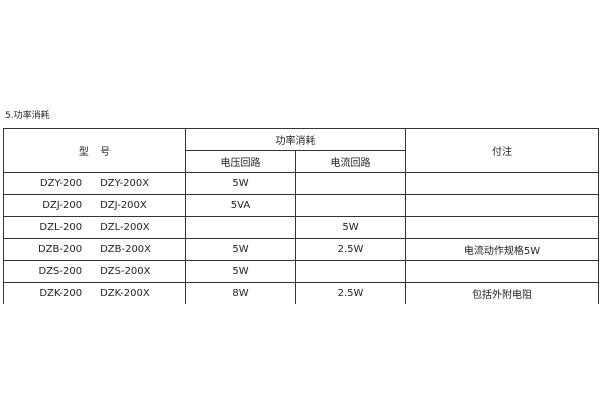 The image size is (600, 400). I want to click on model-b: DZJ-200X, so click(123, 205).